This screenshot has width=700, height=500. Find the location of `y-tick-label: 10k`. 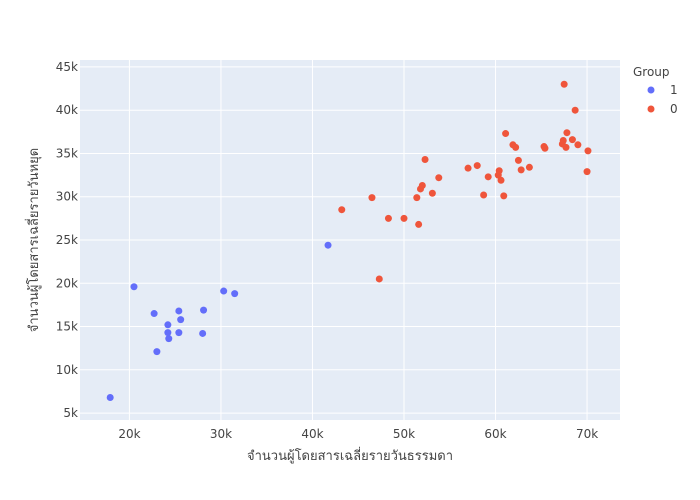

y-tick-label: 10k is located at coordinates (67, 370).